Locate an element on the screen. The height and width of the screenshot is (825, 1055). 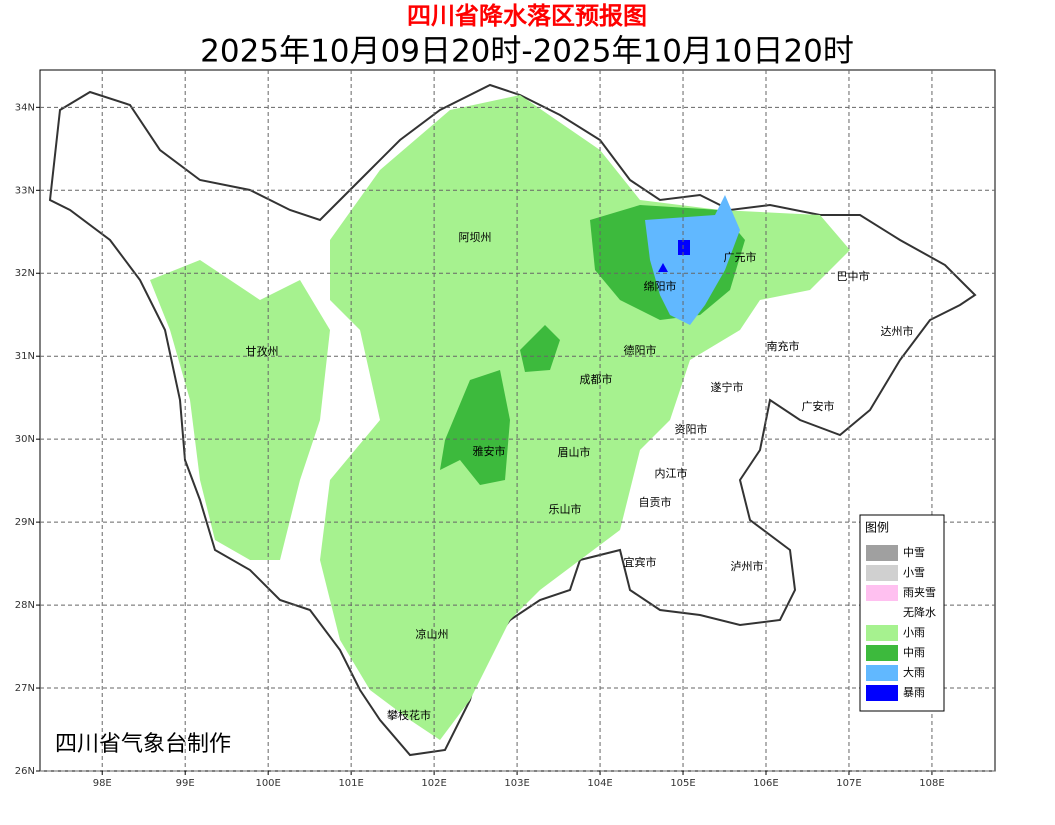
y-tick-label: 33N is located at coordinates (25, 190).